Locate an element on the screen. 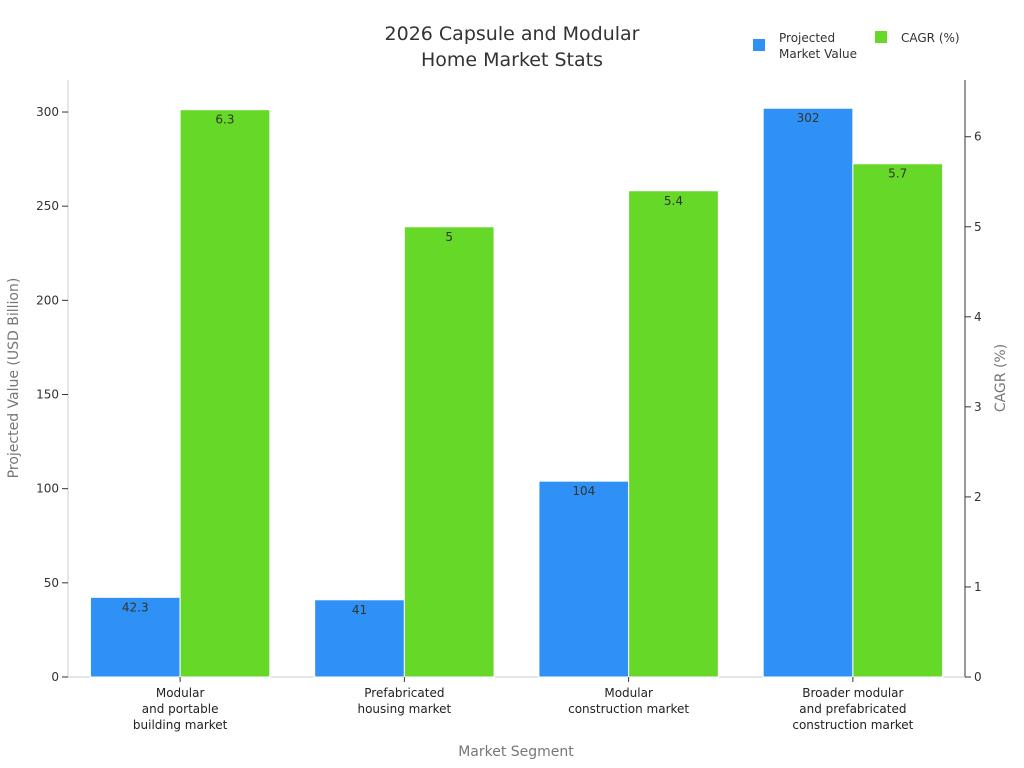  y-tick-label-left: 250 is located at coordinates (47, 206).